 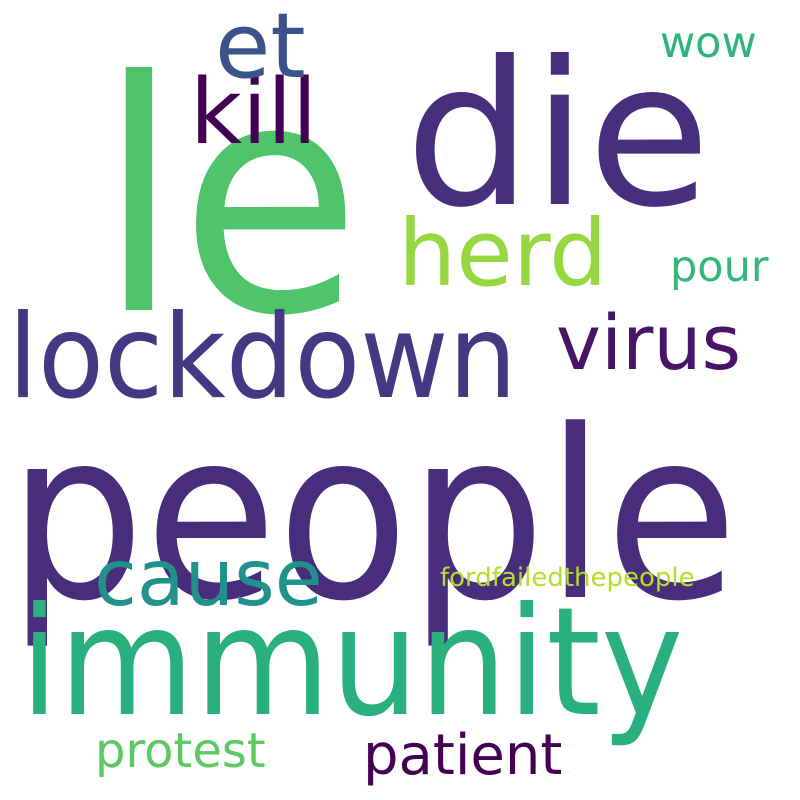 What do you see at coordinates (567, 578) in the screenshot?
I see `word-fordfailedthepeople: fordfailedthepeople` at bounding box center [567, 578].